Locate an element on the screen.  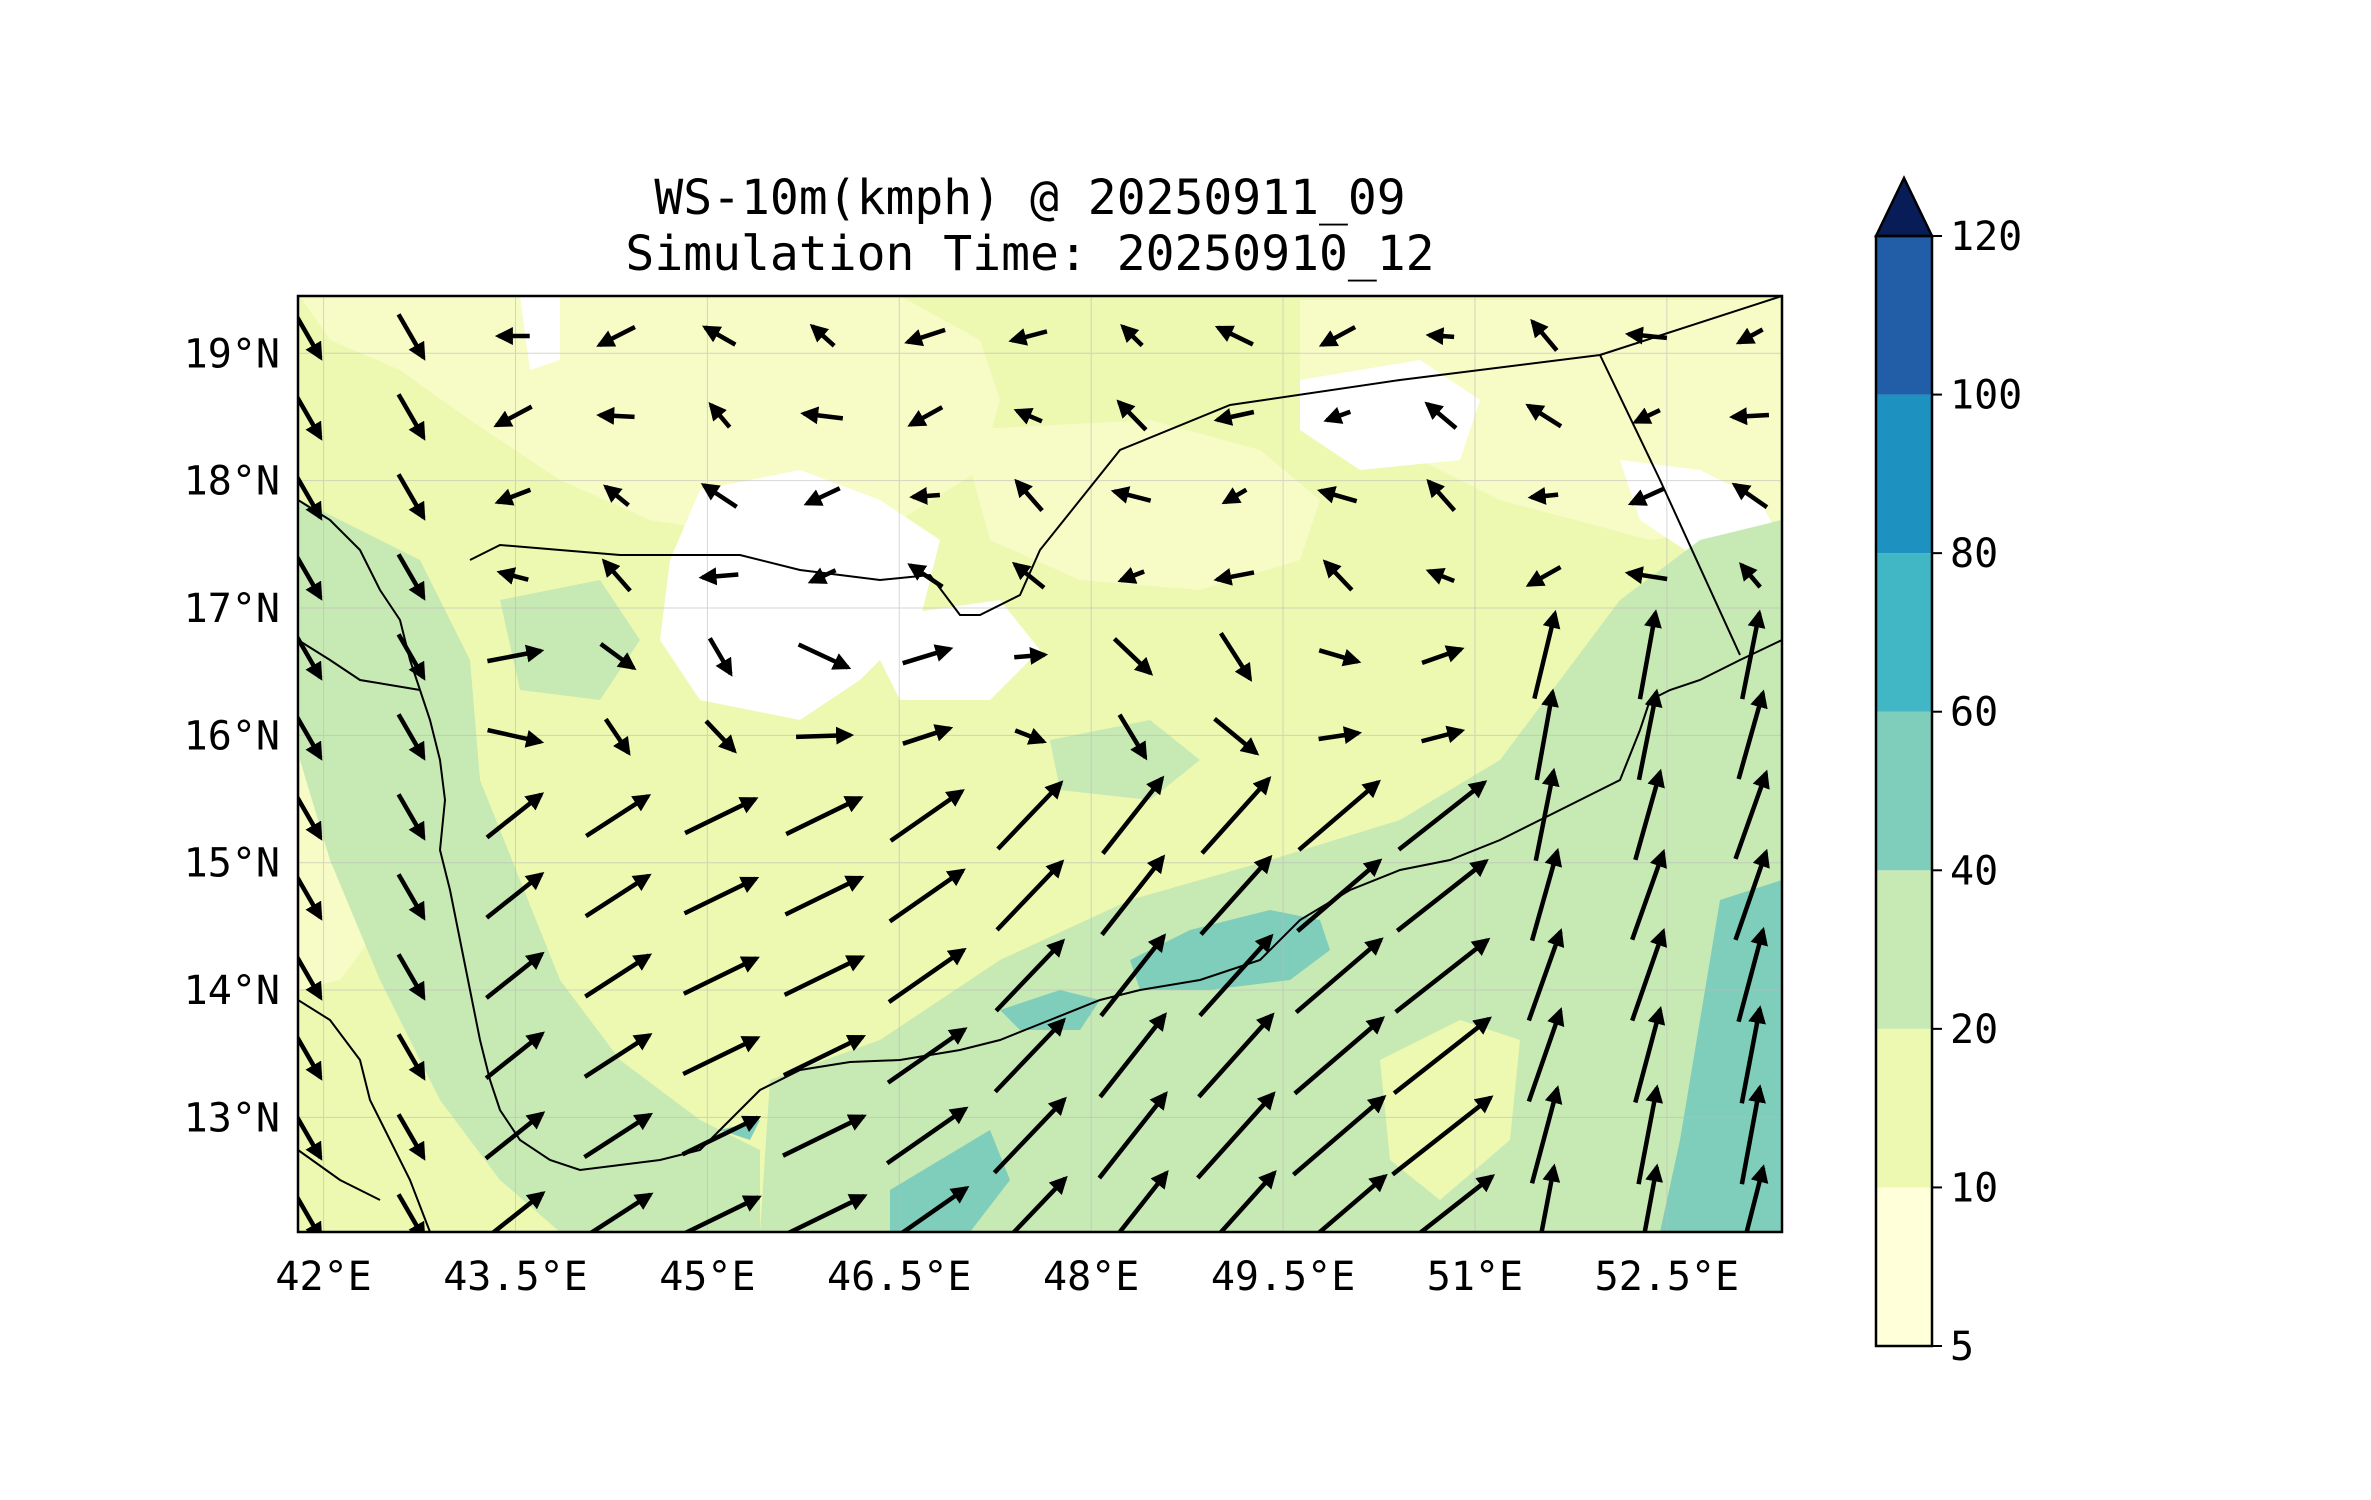
title-line-1: WS-10m(kmph) @ 20250911_09 is located at coordinates (1030, 198).